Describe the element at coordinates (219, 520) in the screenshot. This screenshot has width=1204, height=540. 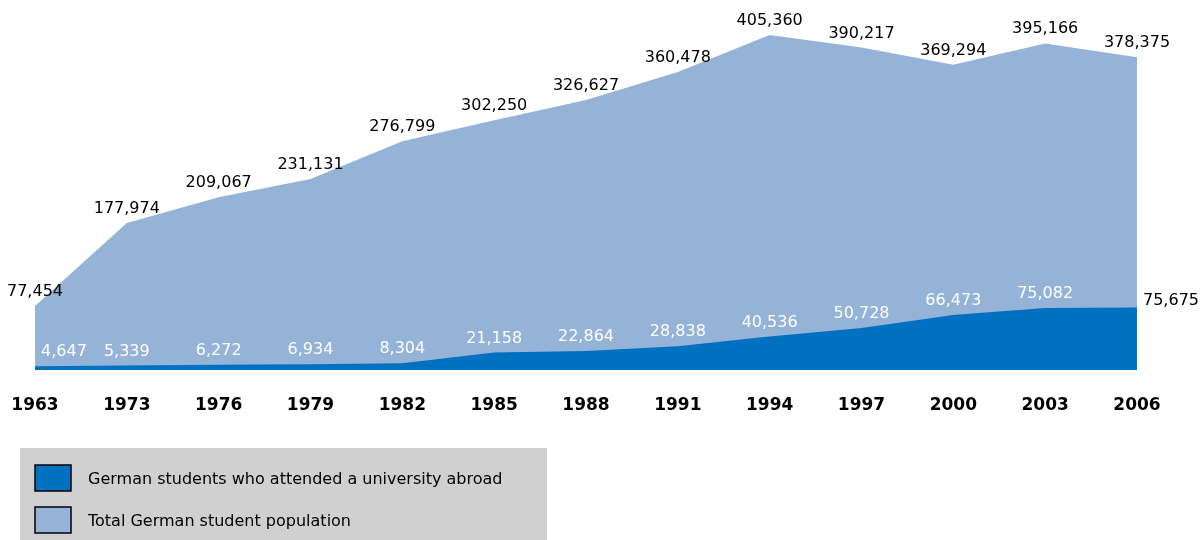
I see `legend-label: Total German student population` at that location.